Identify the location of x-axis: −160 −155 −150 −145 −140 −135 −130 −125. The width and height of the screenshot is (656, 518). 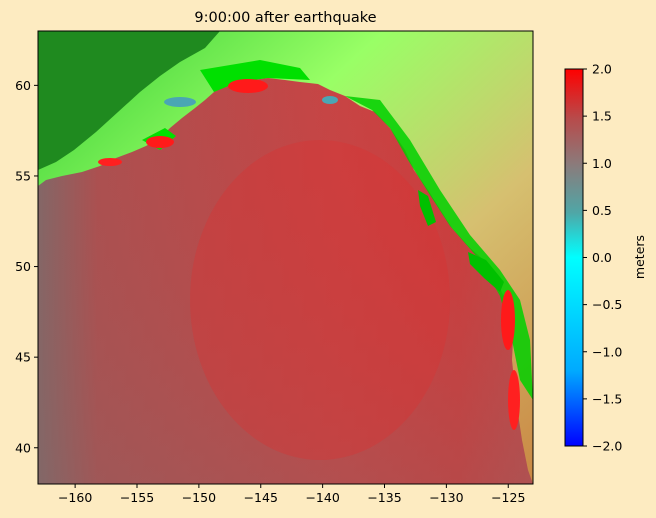
(291, 494).